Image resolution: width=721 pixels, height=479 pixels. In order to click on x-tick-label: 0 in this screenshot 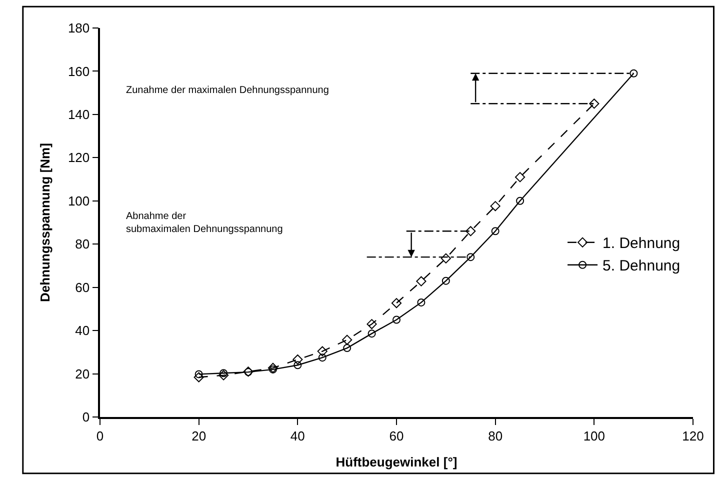, I will do `click(100, 436)`.